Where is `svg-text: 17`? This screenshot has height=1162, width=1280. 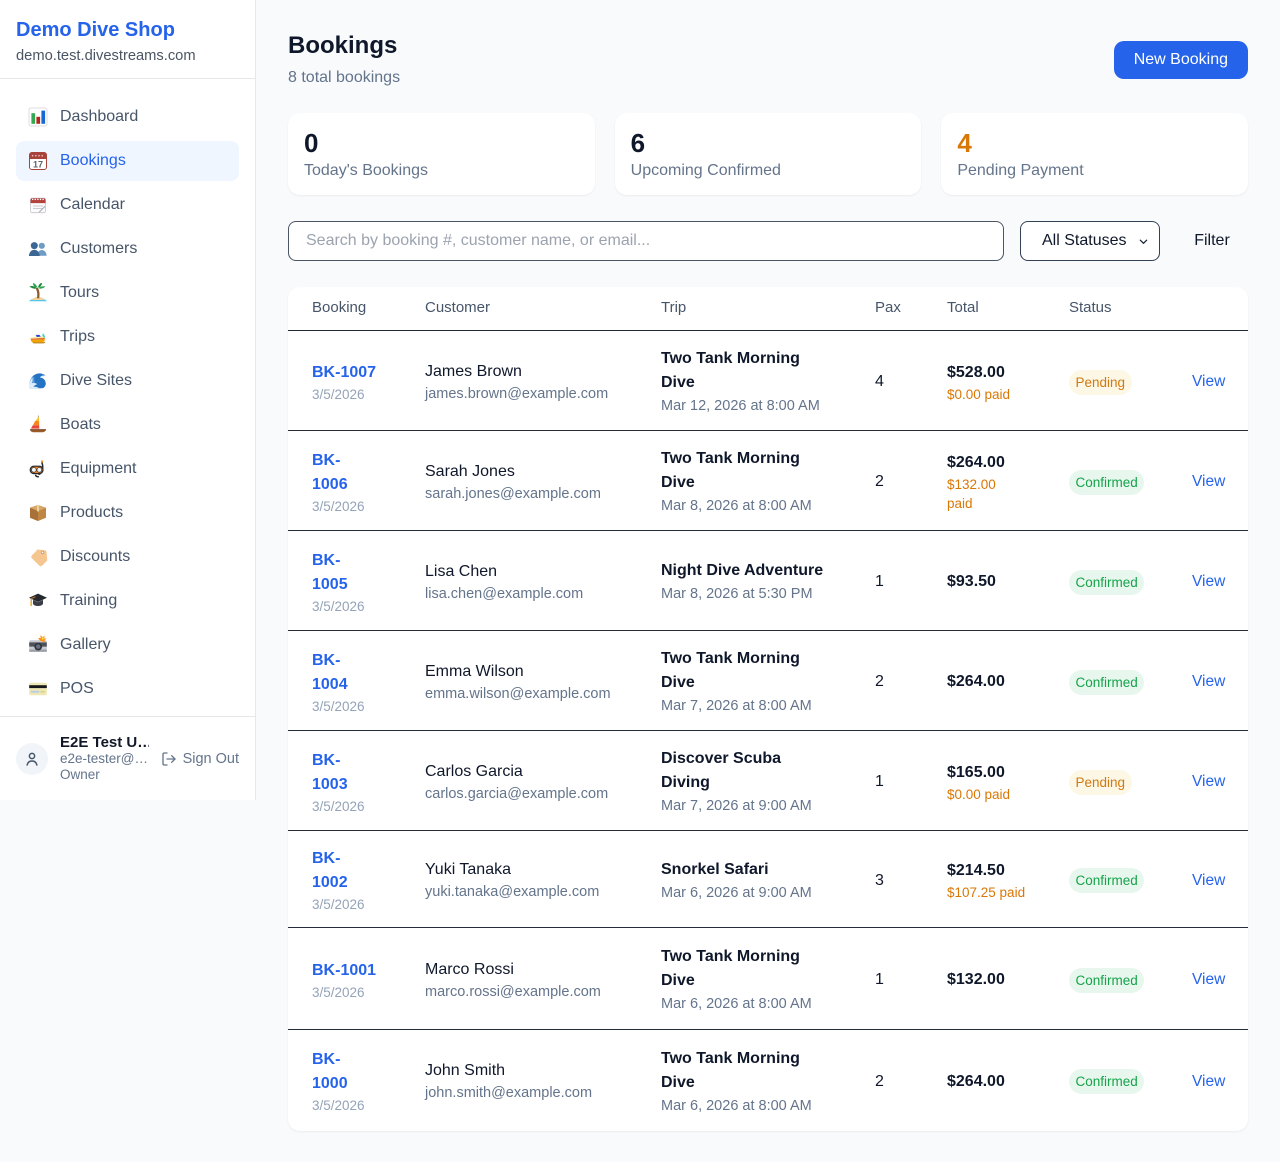 svg-text: 17 is located at coordinates (38, 165).